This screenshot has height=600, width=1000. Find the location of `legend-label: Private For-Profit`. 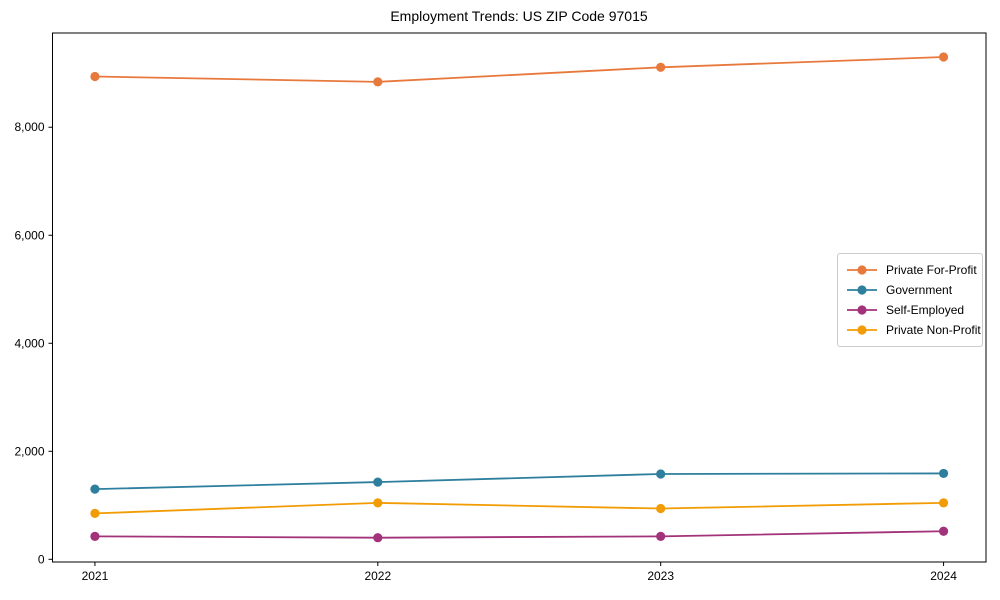

legend-label: Private For-Profit is located at coordinates (931, 270).